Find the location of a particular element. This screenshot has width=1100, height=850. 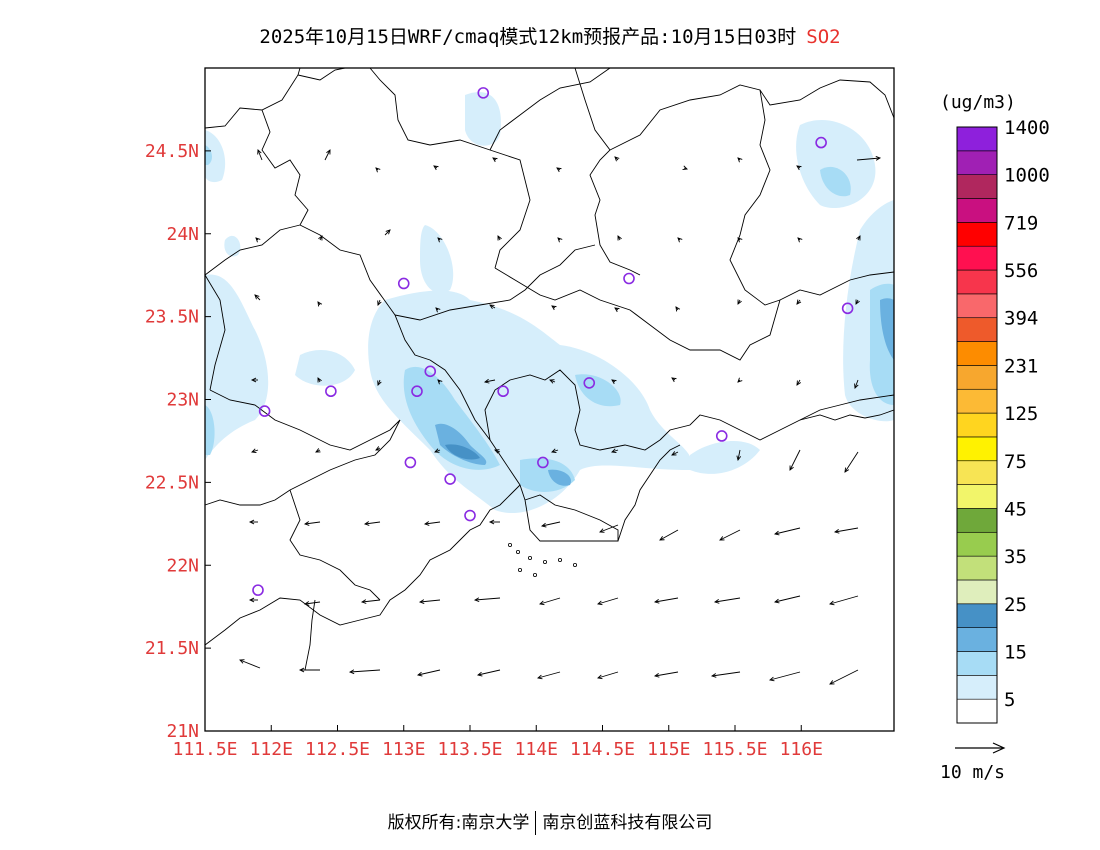

pollutant-label: SO2 is located at coordinates (823, 37).